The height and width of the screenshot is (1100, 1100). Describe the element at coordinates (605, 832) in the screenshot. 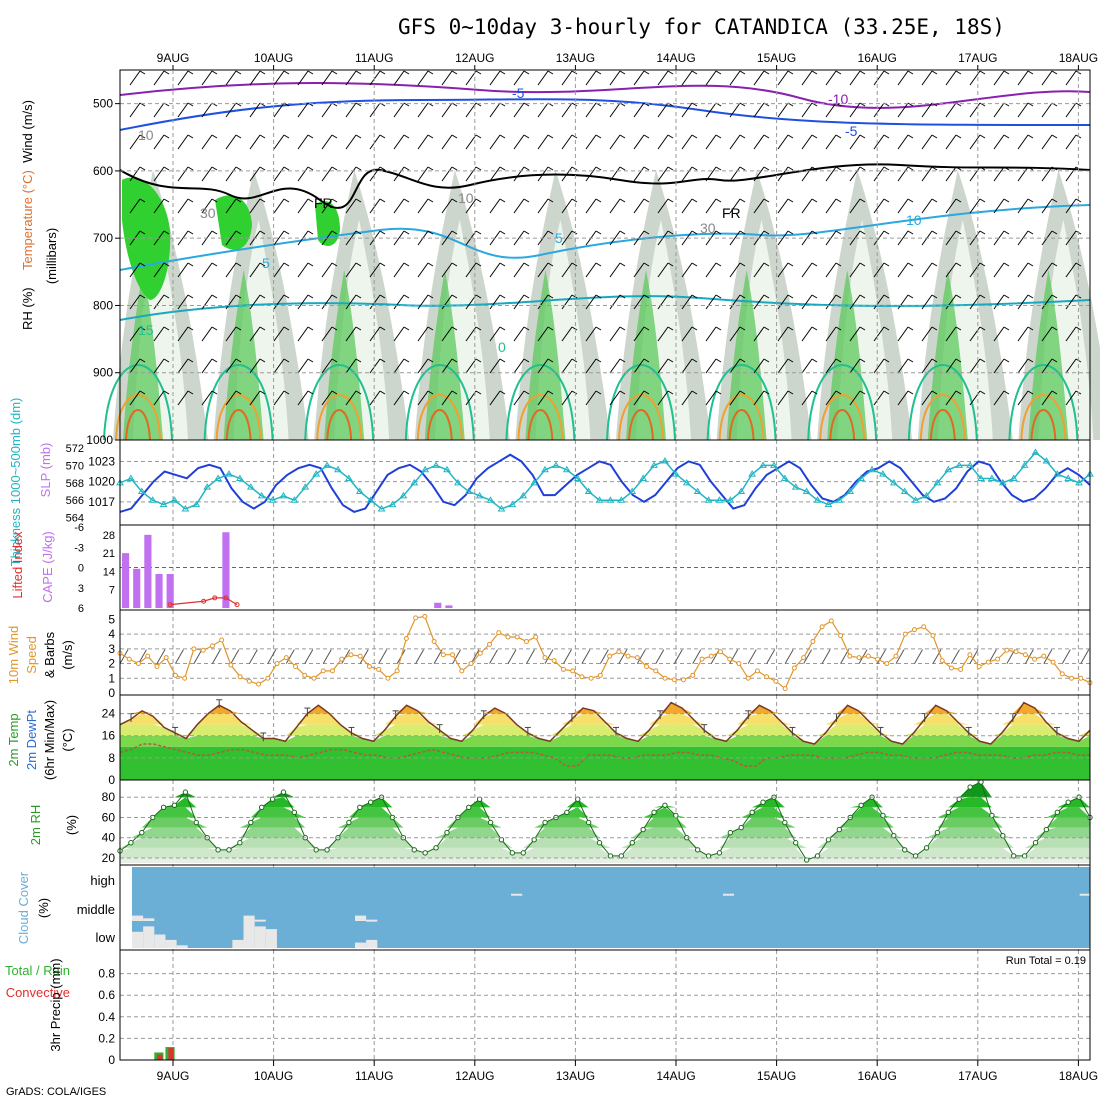

I see `rh-fill` at that location.